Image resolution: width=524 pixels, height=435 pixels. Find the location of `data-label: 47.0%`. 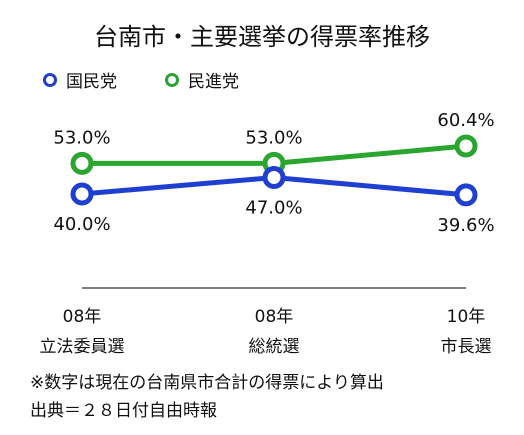

data-label: 47.0% is located at coordinates (273, 208).